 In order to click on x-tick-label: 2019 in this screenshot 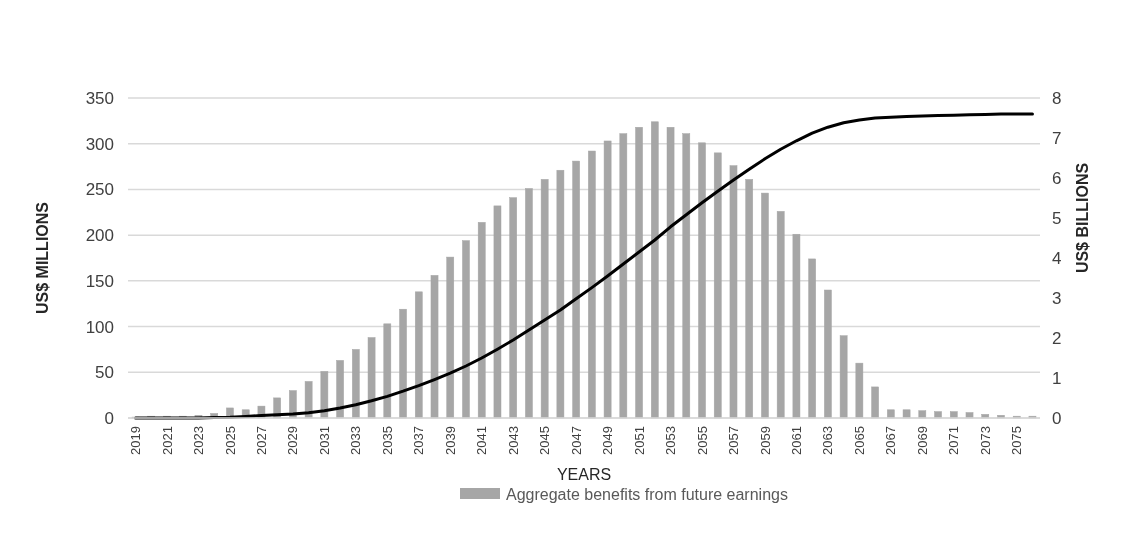, I will do `click(136, 440)`.